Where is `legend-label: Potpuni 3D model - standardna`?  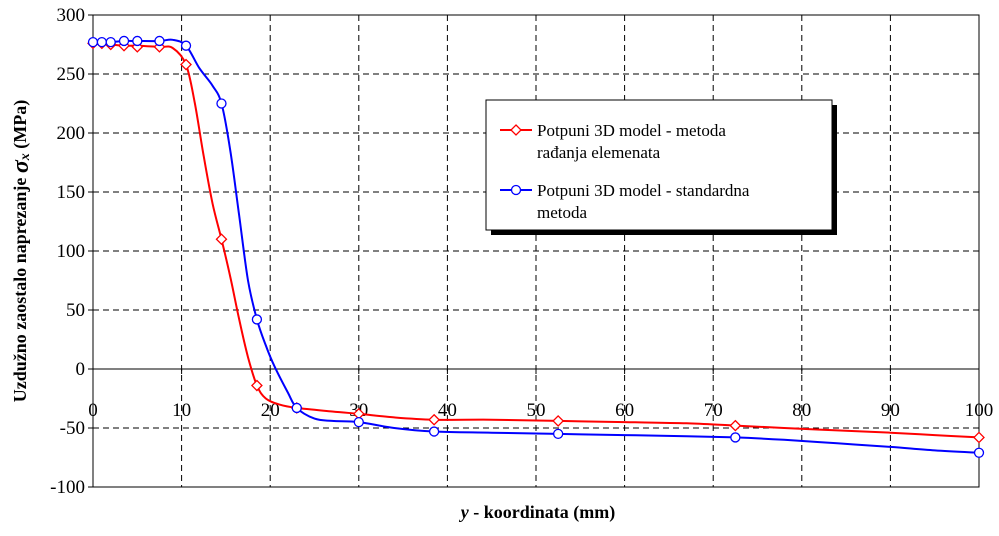 legend-label: Potpuni 3D model - standardna is located at coordinates (643, 190).